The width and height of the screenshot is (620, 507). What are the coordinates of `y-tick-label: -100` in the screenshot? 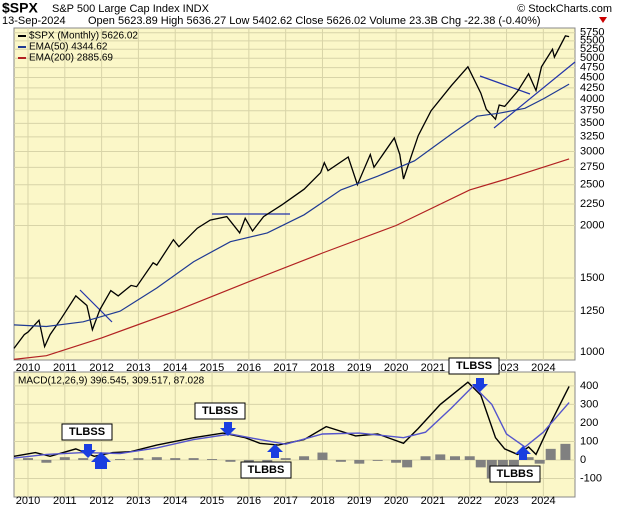 It's located at (591, 478).